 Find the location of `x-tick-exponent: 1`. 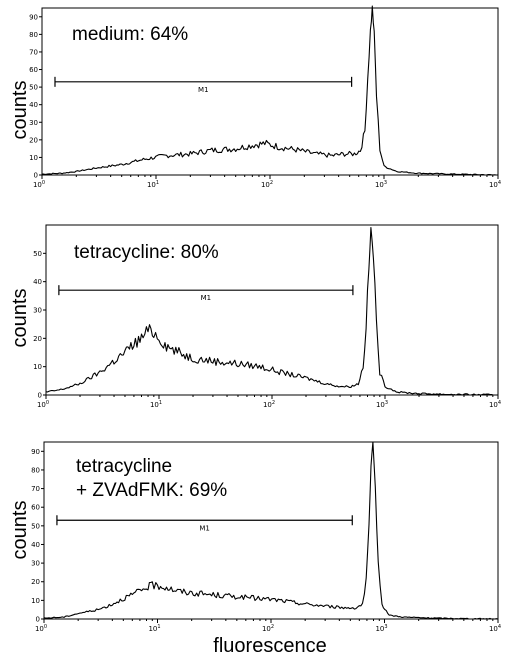

x-tick-exponent: 1 is located at coordinates (157, 183).